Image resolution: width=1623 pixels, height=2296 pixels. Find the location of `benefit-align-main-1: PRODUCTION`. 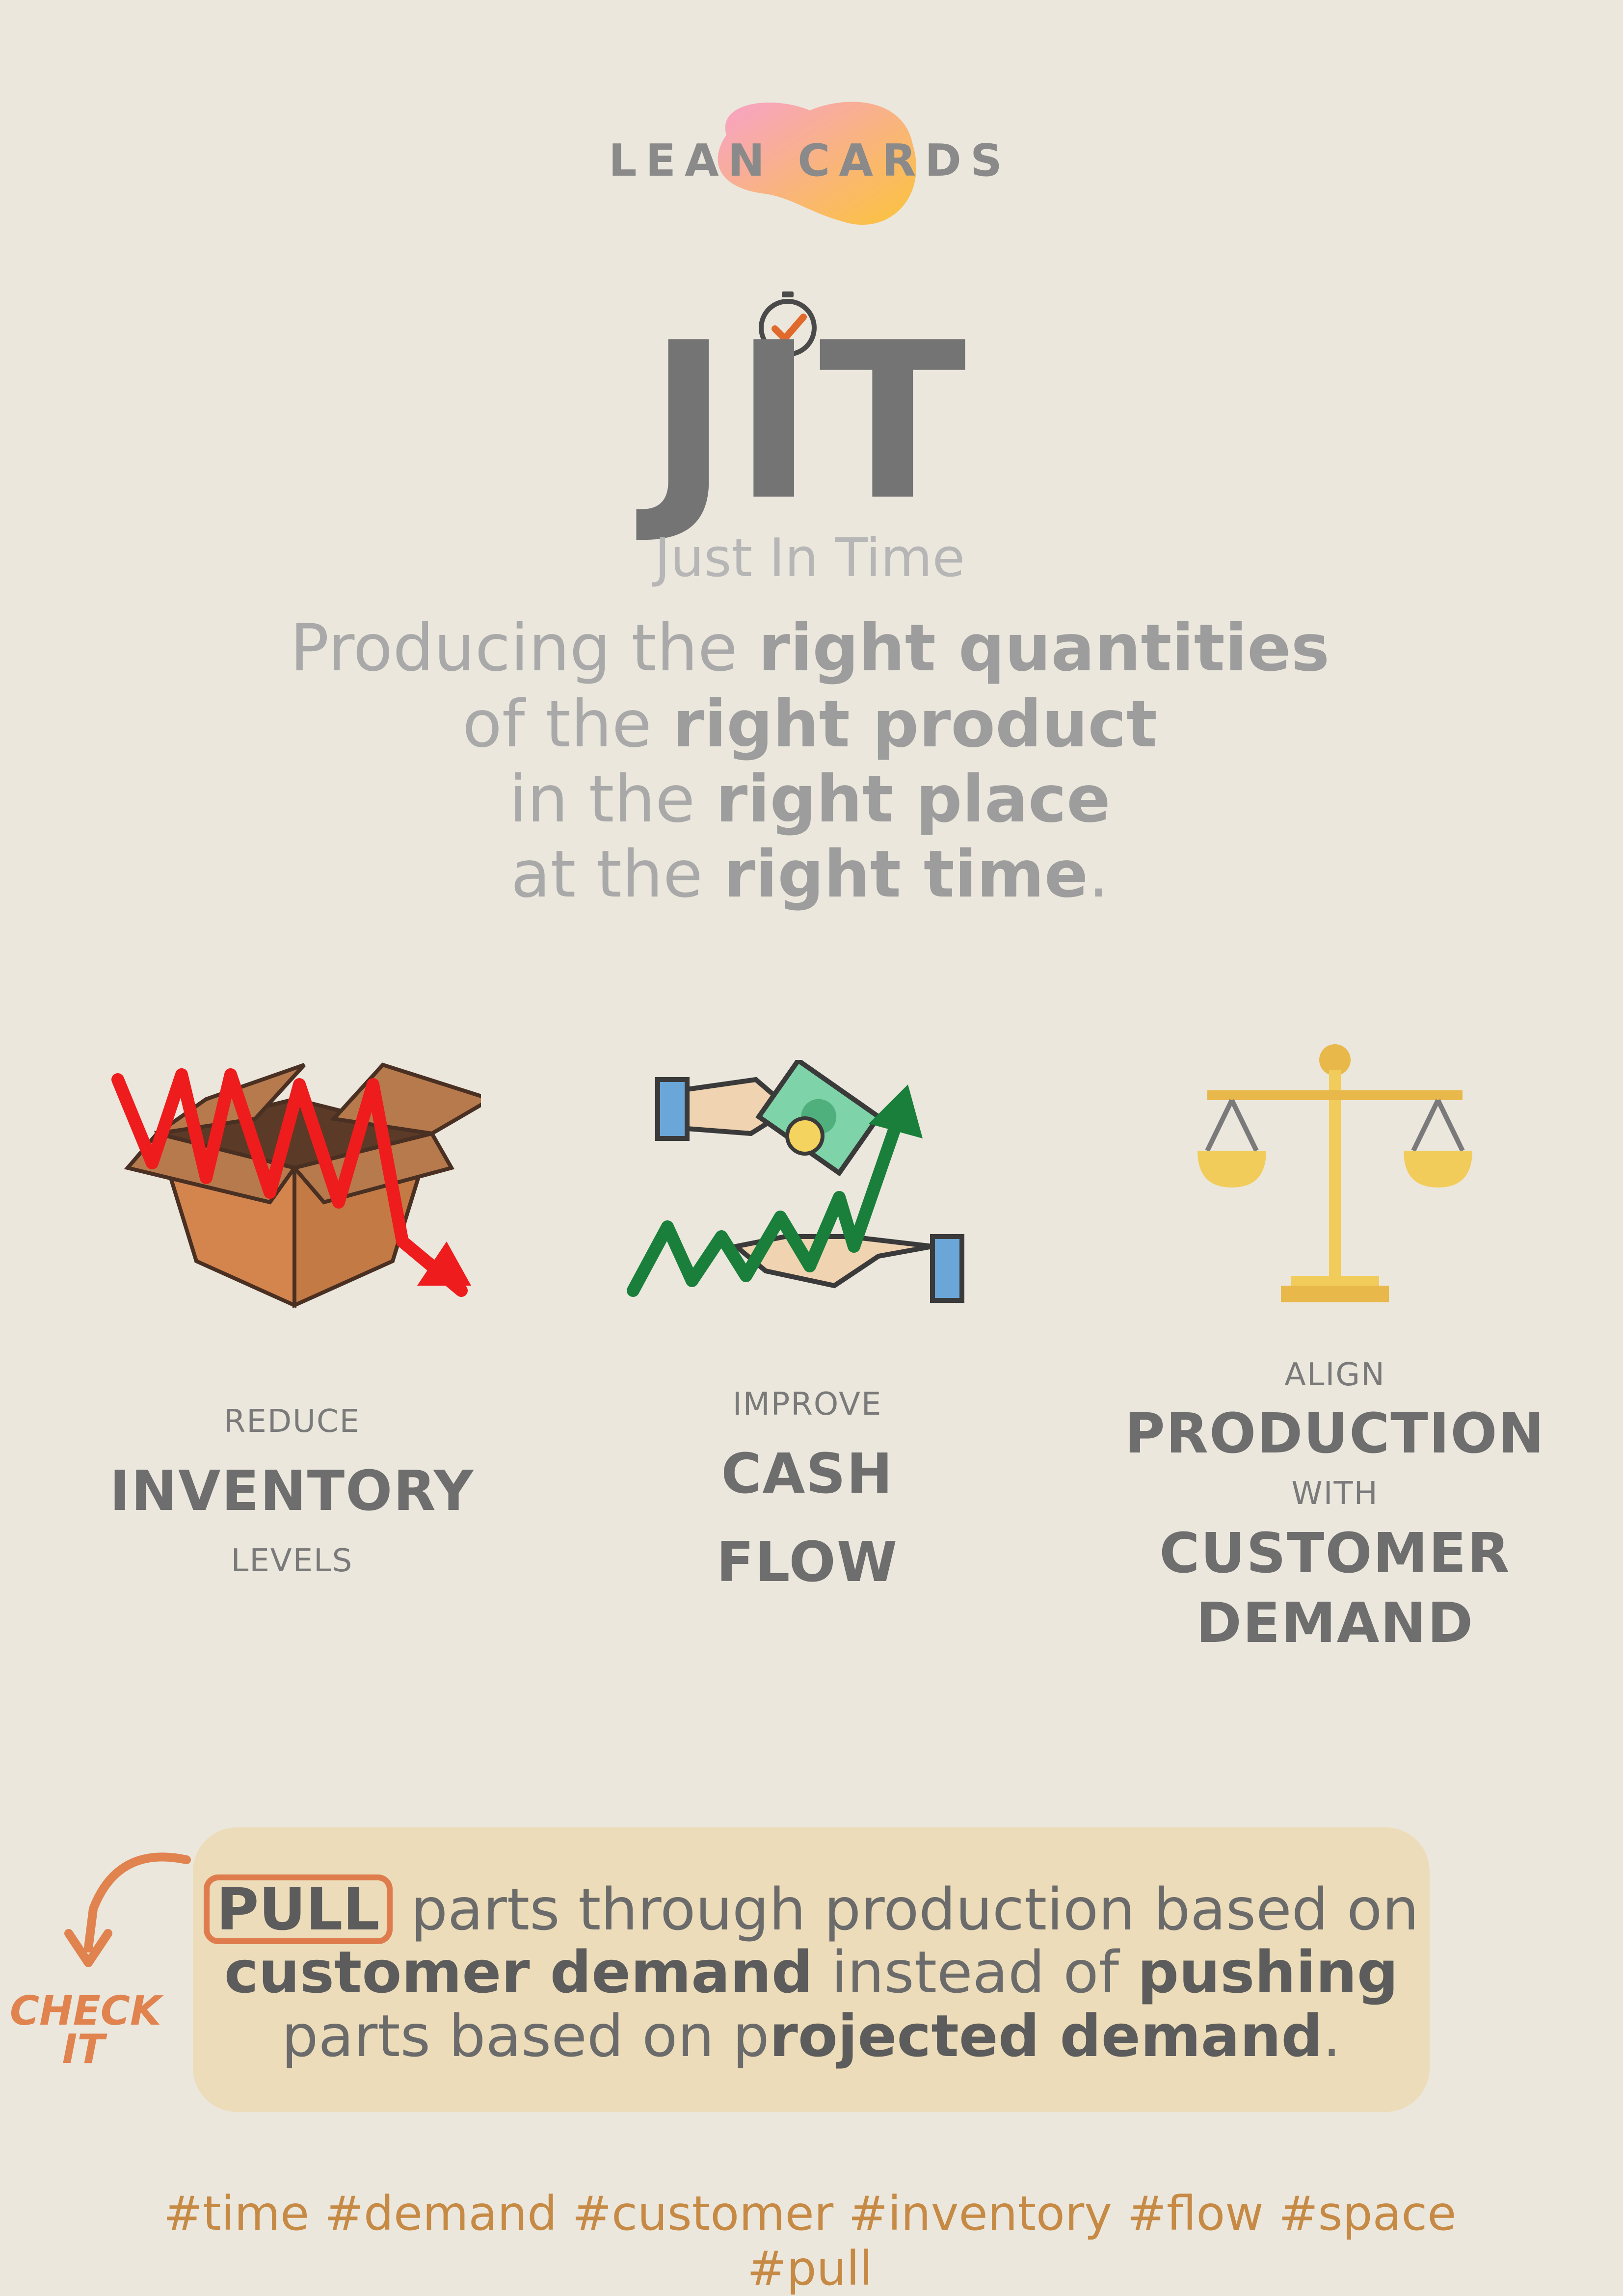

benefit-align-main-1: PRODUCTION is located at coordinates (1334, 1434).